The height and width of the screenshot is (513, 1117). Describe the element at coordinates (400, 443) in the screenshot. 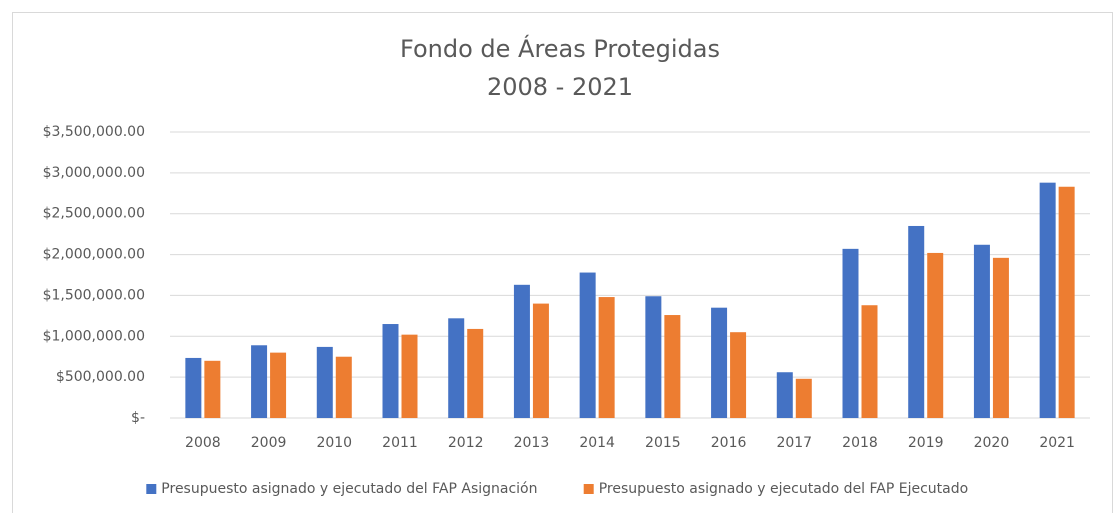

I see `x-tick-label: 2011` at that location.